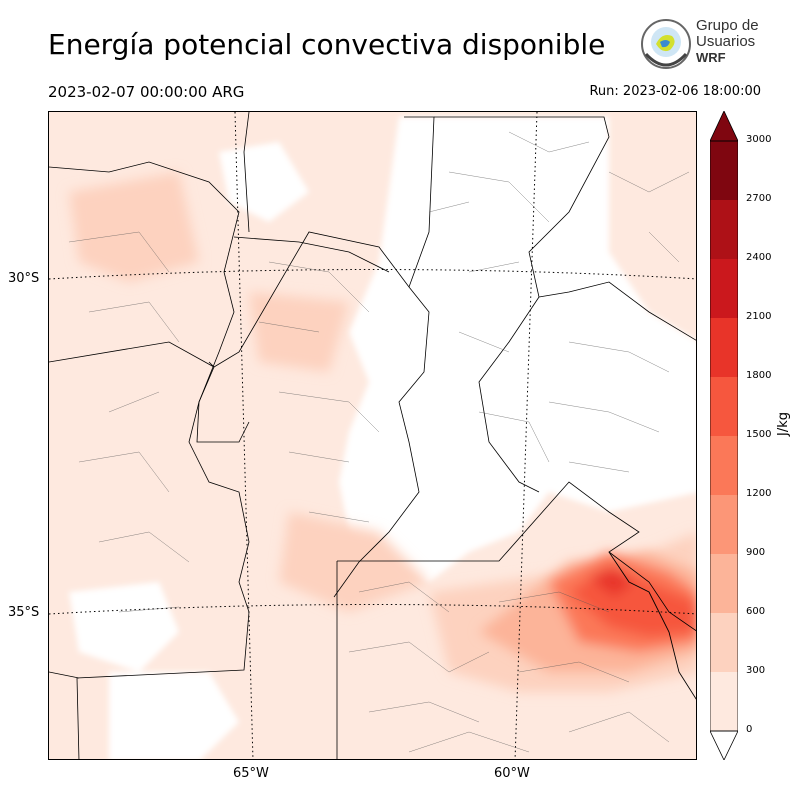  I want to click on colorbar, so click(724, 435).